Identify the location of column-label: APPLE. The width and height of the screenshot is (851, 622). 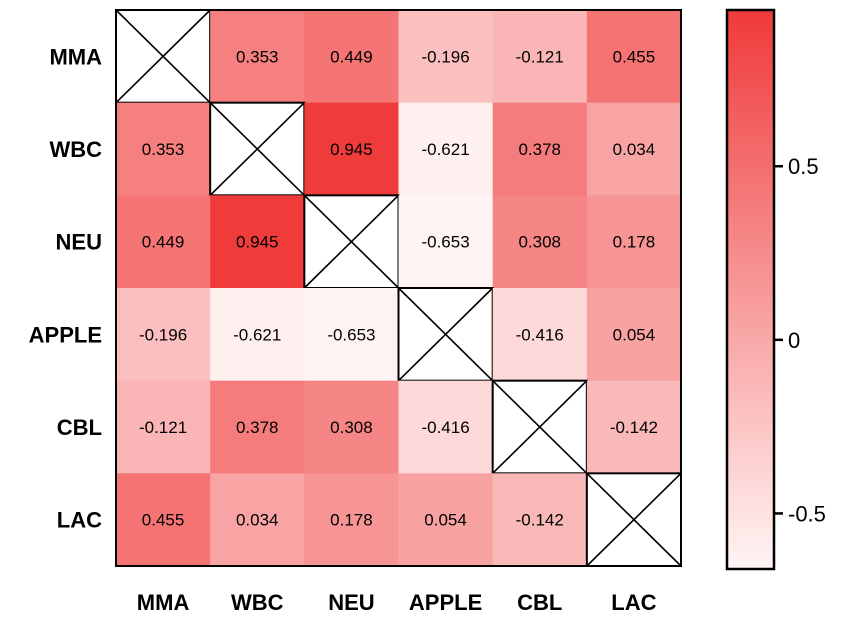
(445, 602).